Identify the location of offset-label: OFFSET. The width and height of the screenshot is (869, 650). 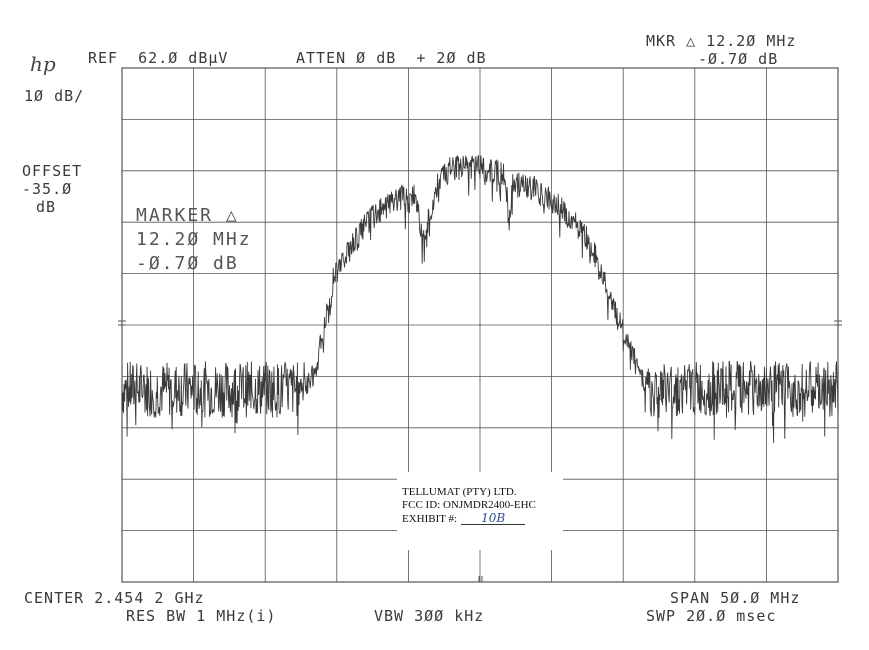
(52, 171).